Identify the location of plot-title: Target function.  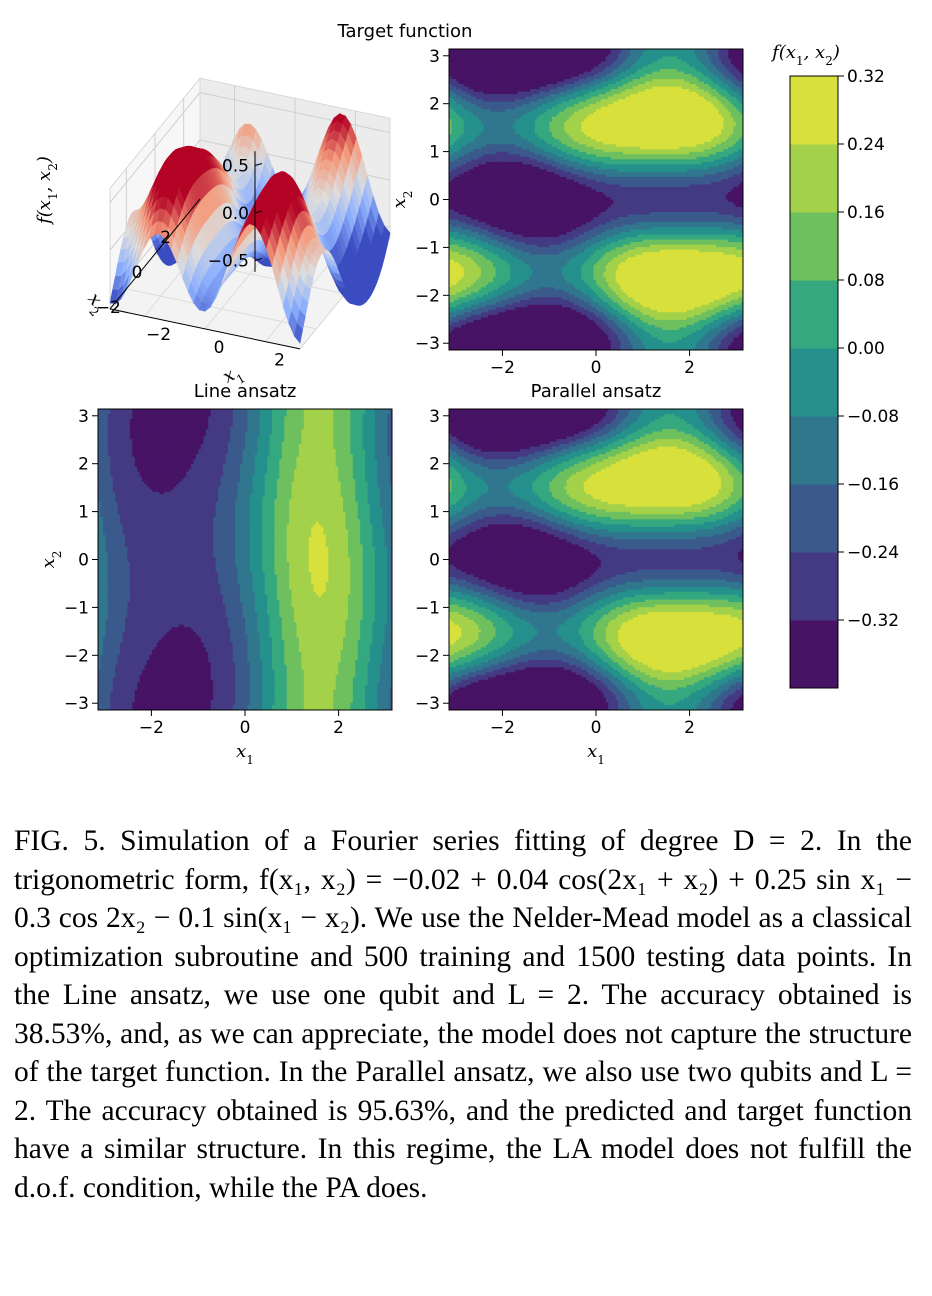
(405, 31).